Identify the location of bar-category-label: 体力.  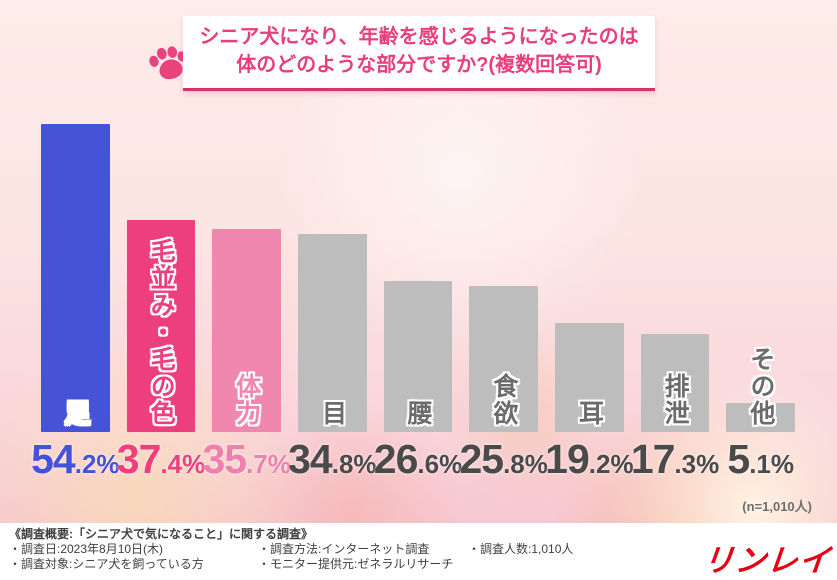
(246, 400).